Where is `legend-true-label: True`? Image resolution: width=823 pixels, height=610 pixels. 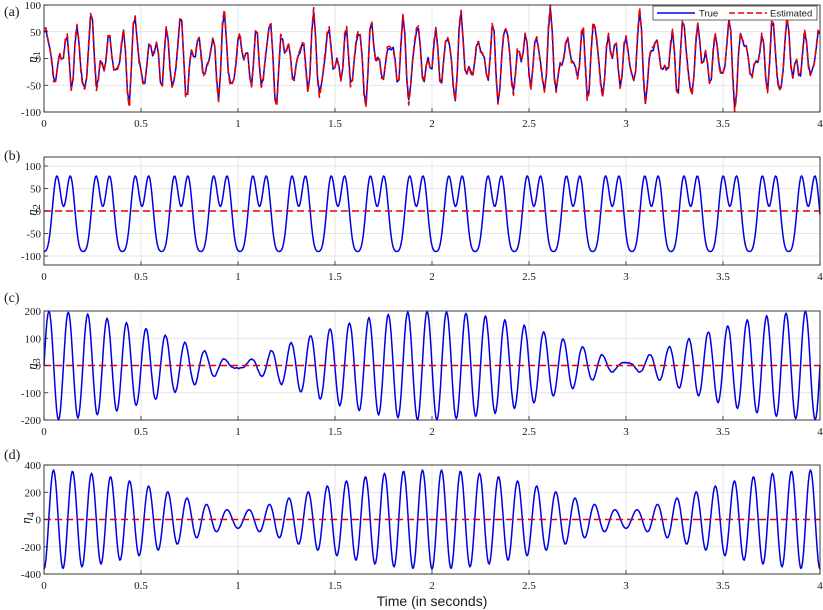
legend-true-label: True is located at coordinates (708, 14).